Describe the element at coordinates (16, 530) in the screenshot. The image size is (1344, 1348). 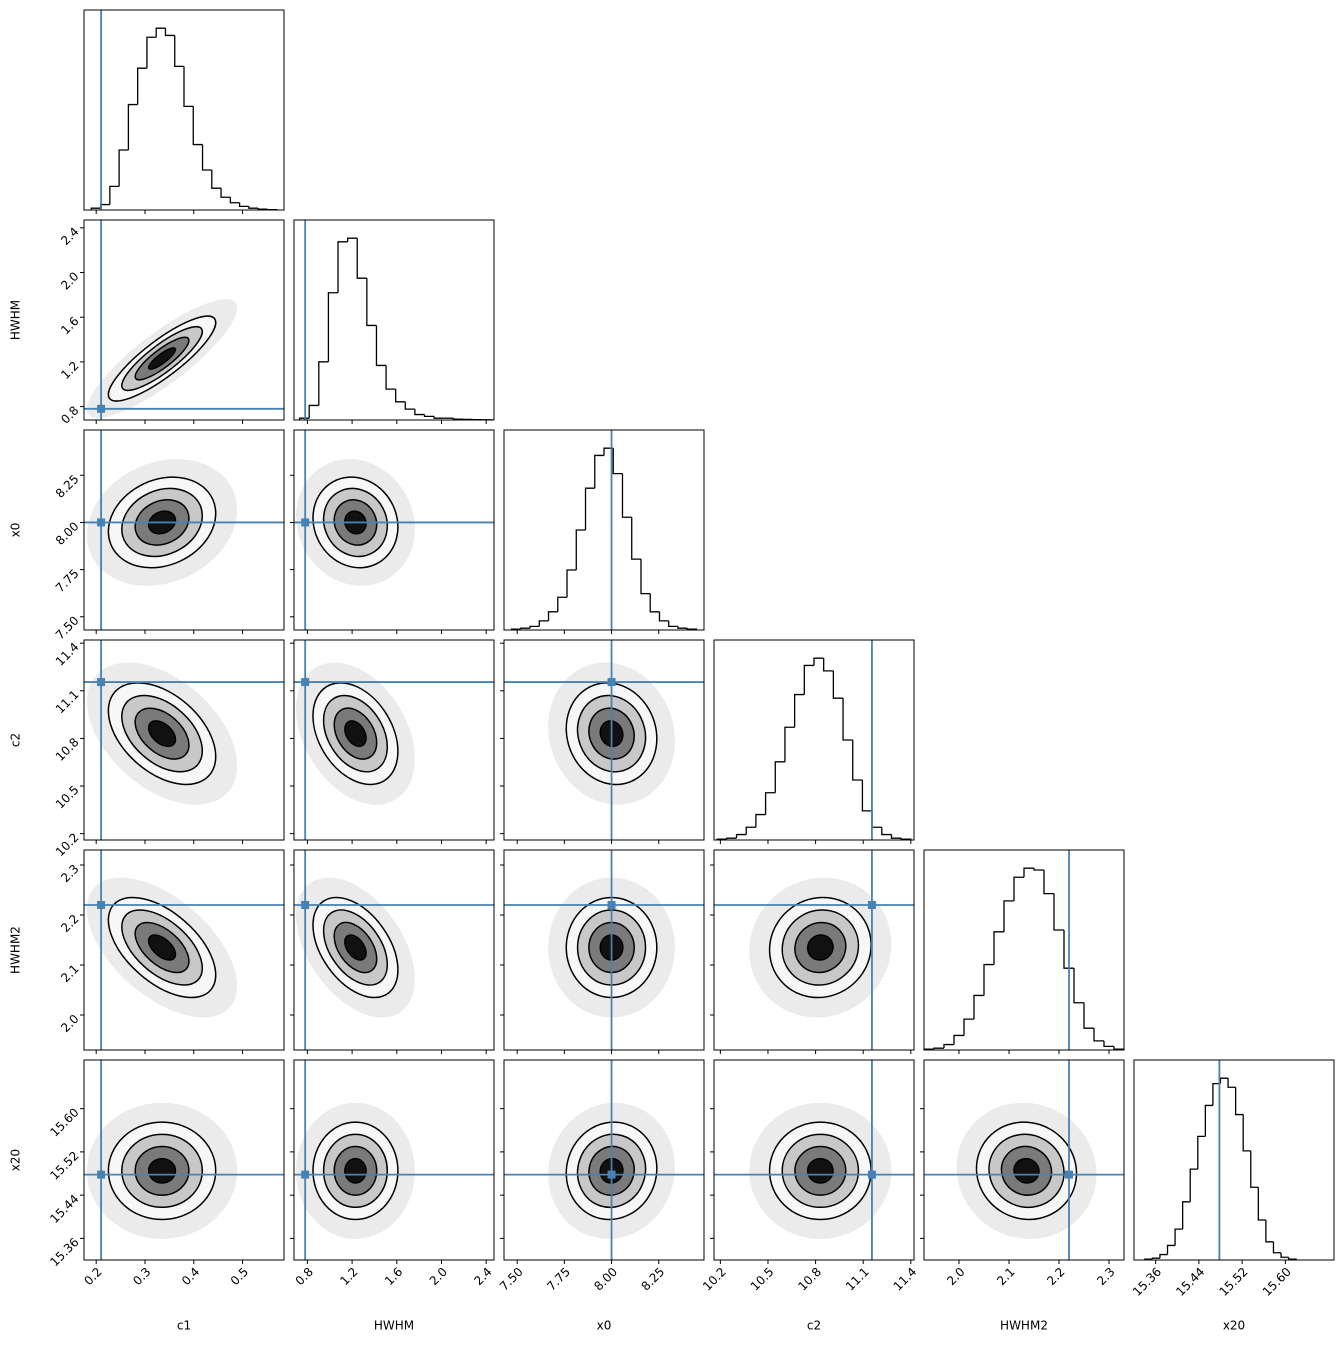
I see `y-axis-label: x0` at that location.